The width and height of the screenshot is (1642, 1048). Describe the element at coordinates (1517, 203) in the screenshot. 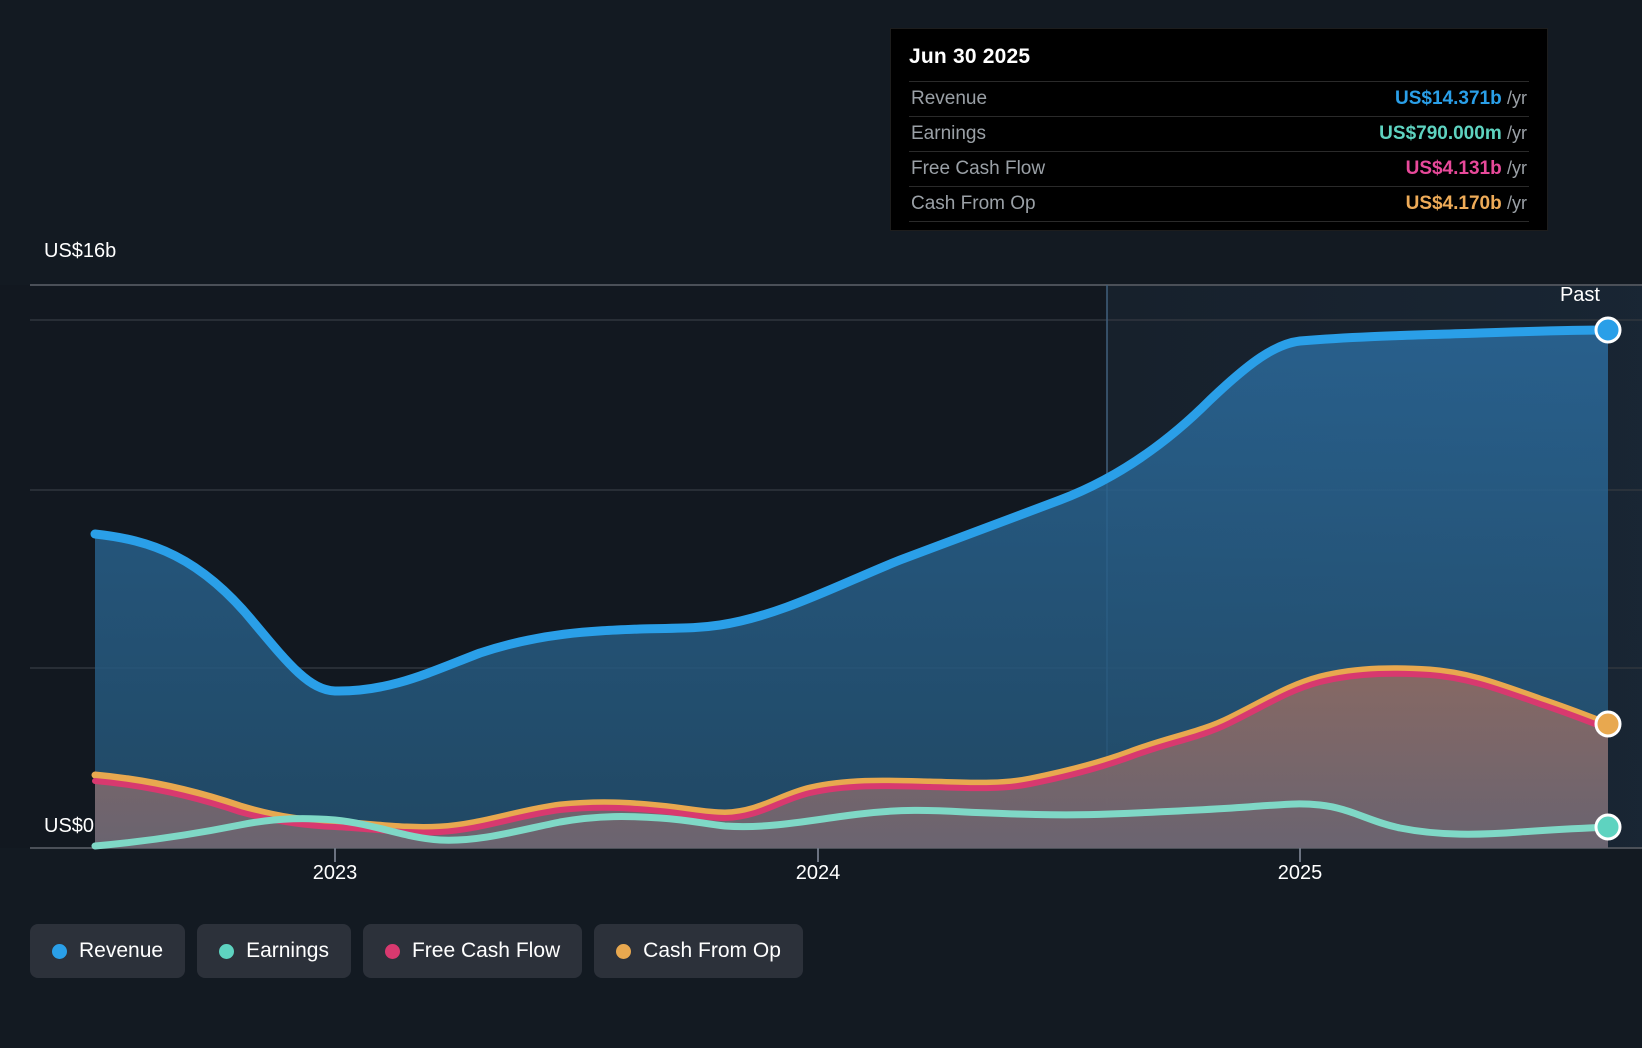

I see `tooltip-unit-cash-from-op: /yr` at that location.